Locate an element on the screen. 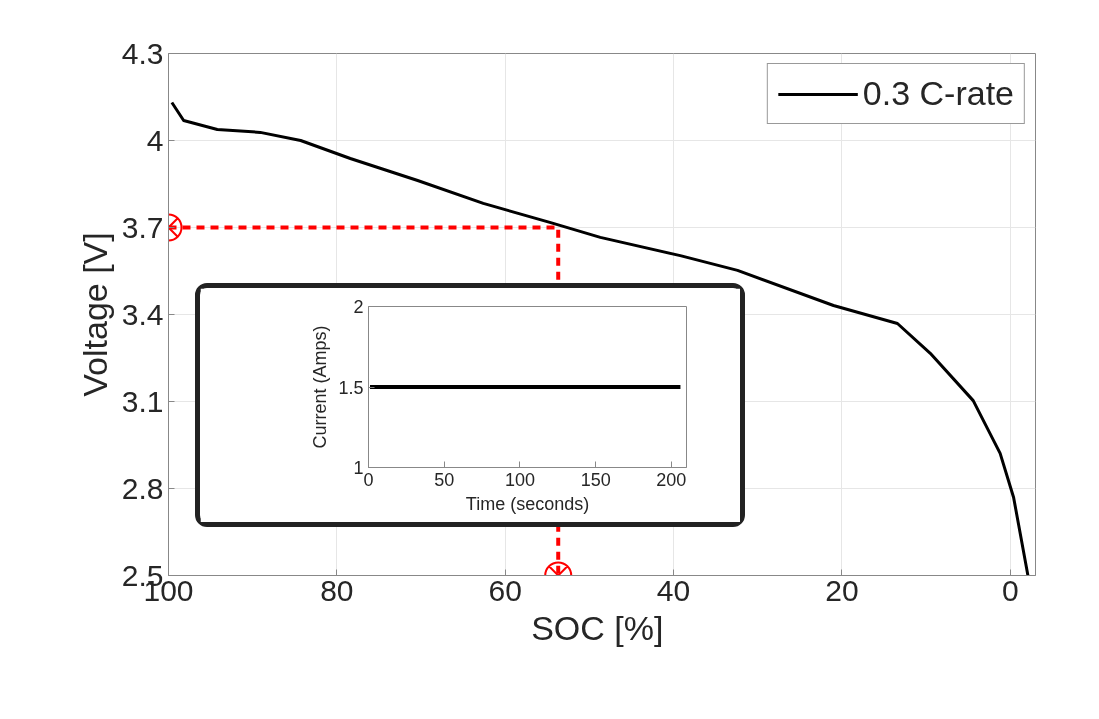 The width and height of the screenshot is (1099, 719). x-tick-label: 150 is located at coordinates (595, 479).